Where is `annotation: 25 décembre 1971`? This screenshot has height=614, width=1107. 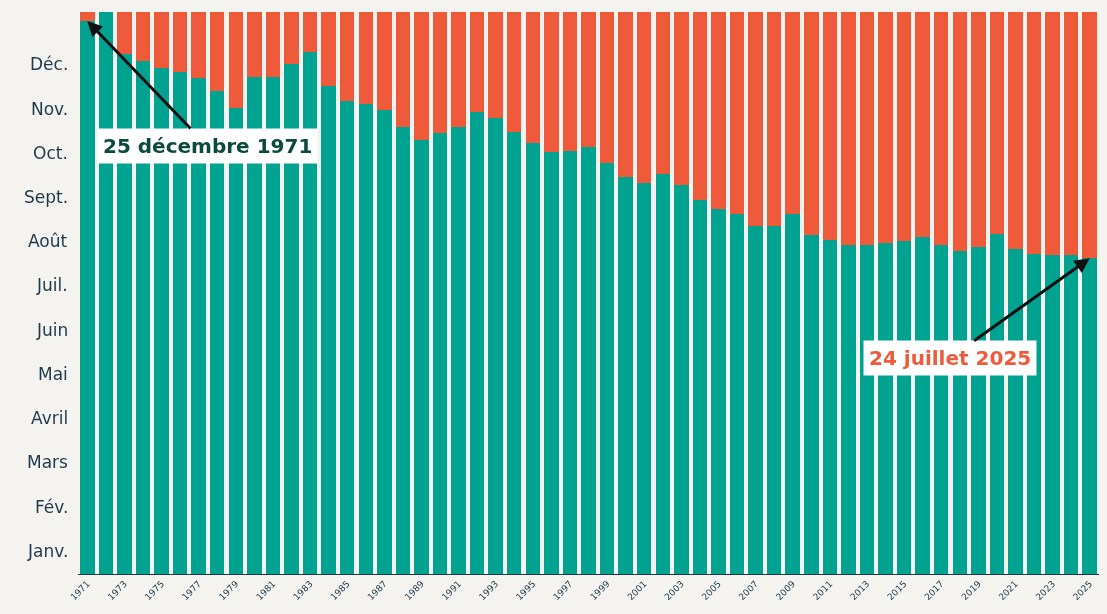 annotation: 25 décembre 1971 is located at coordinates (208, 146).